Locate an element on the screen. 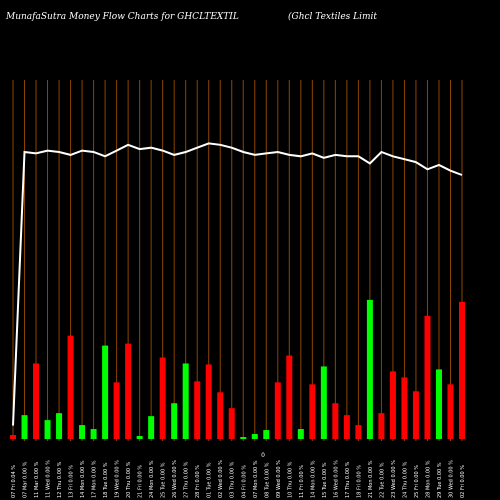  x-tick-label: 01 Tue 0.00 % is located at coordinates (210, 480).